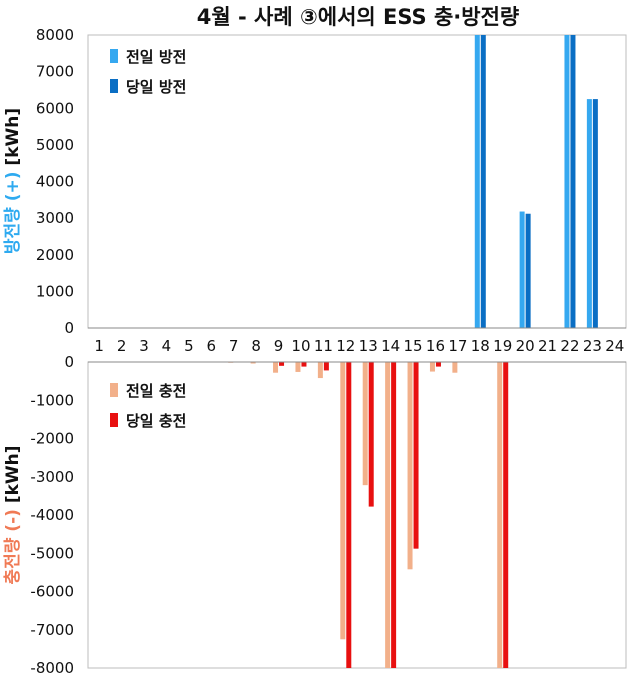 The height and width of the screenshot is (675, 630). What do you see at coordinates (52, 400) in the screenshot?
I see `charge-ytick-label: -1000` at bounding box center [52, 400].